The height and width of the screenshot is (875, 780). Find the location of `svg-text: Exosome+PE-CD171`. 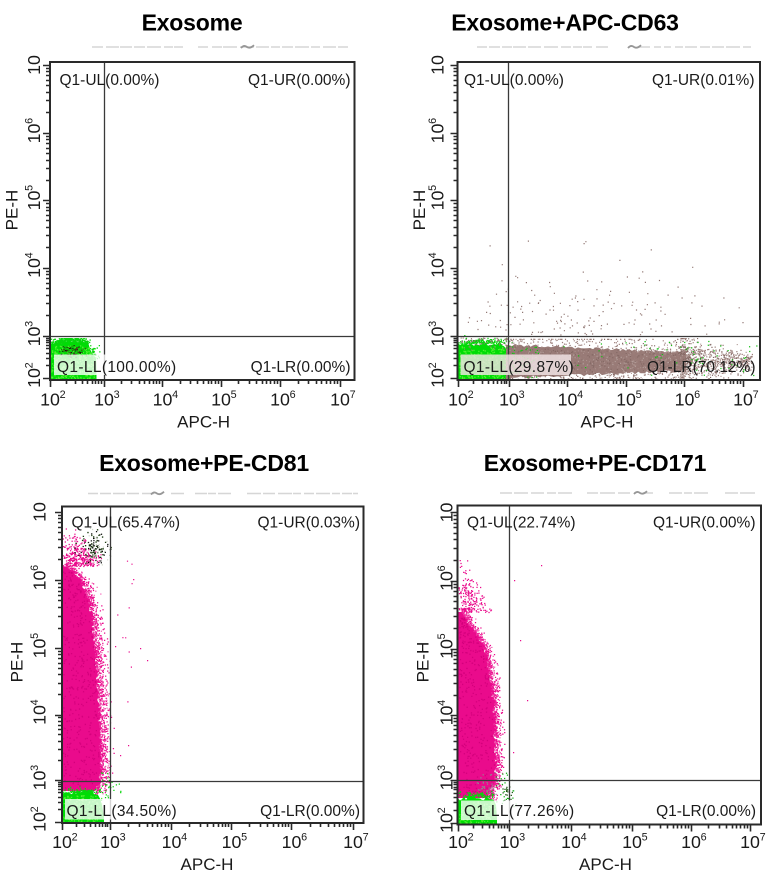

svg-text: Exosome+PE-CD171 is located at coordinates (595, 463).